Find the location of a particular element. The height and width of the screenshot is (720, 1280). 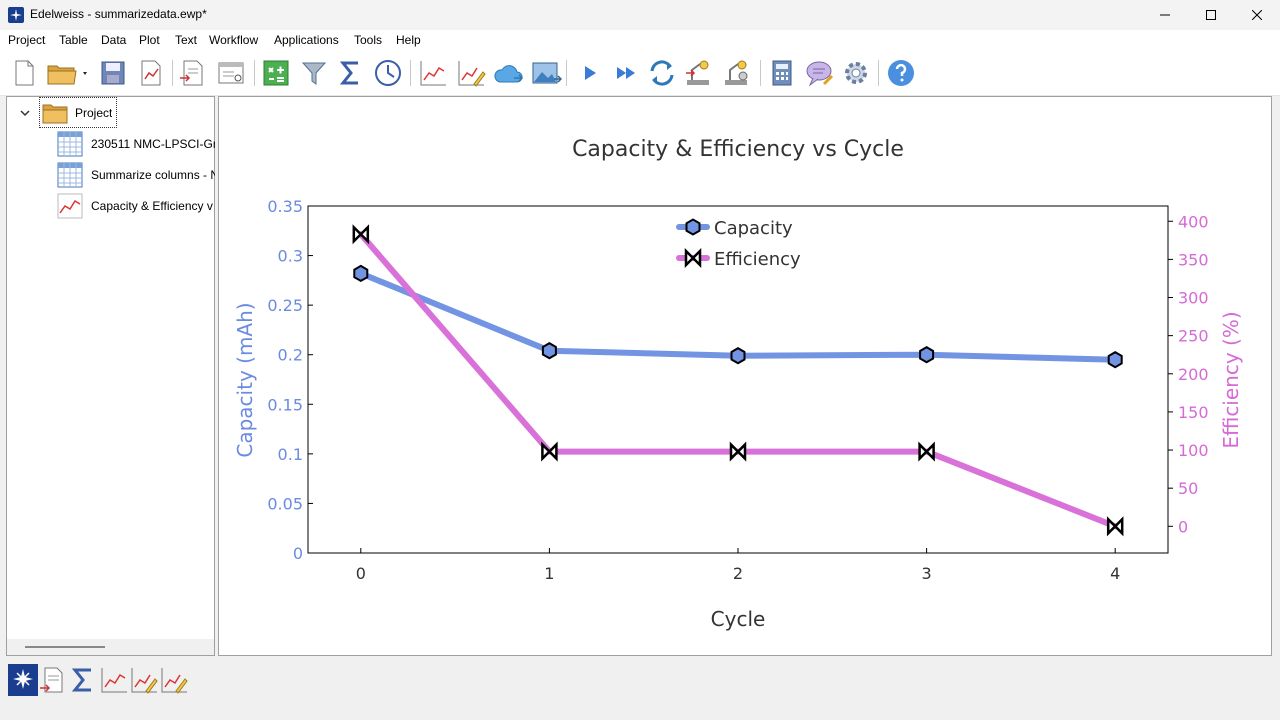

x-tick-label: 4 is located at coordinates (1115, 573).